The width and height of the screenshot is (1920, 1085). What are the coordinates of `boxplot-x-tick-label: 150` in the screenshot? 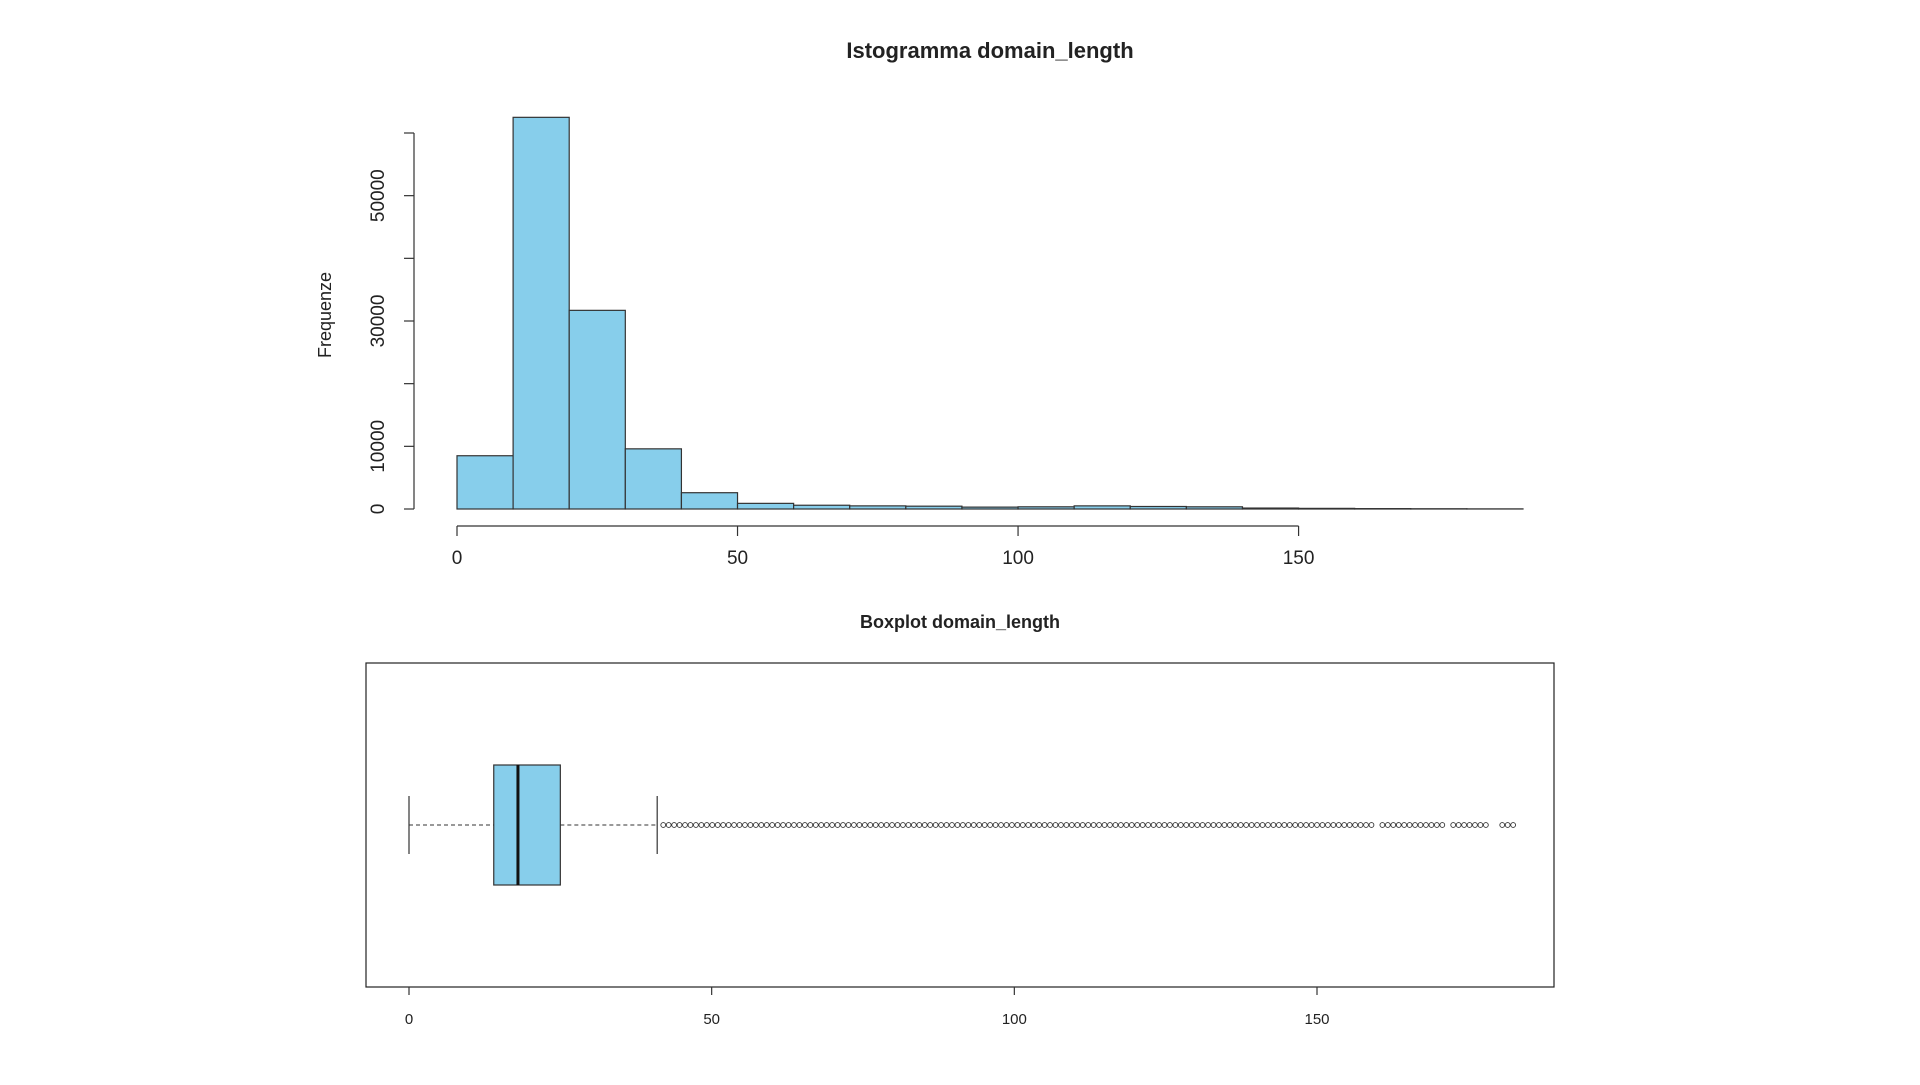 It's located at (1316, 1019).